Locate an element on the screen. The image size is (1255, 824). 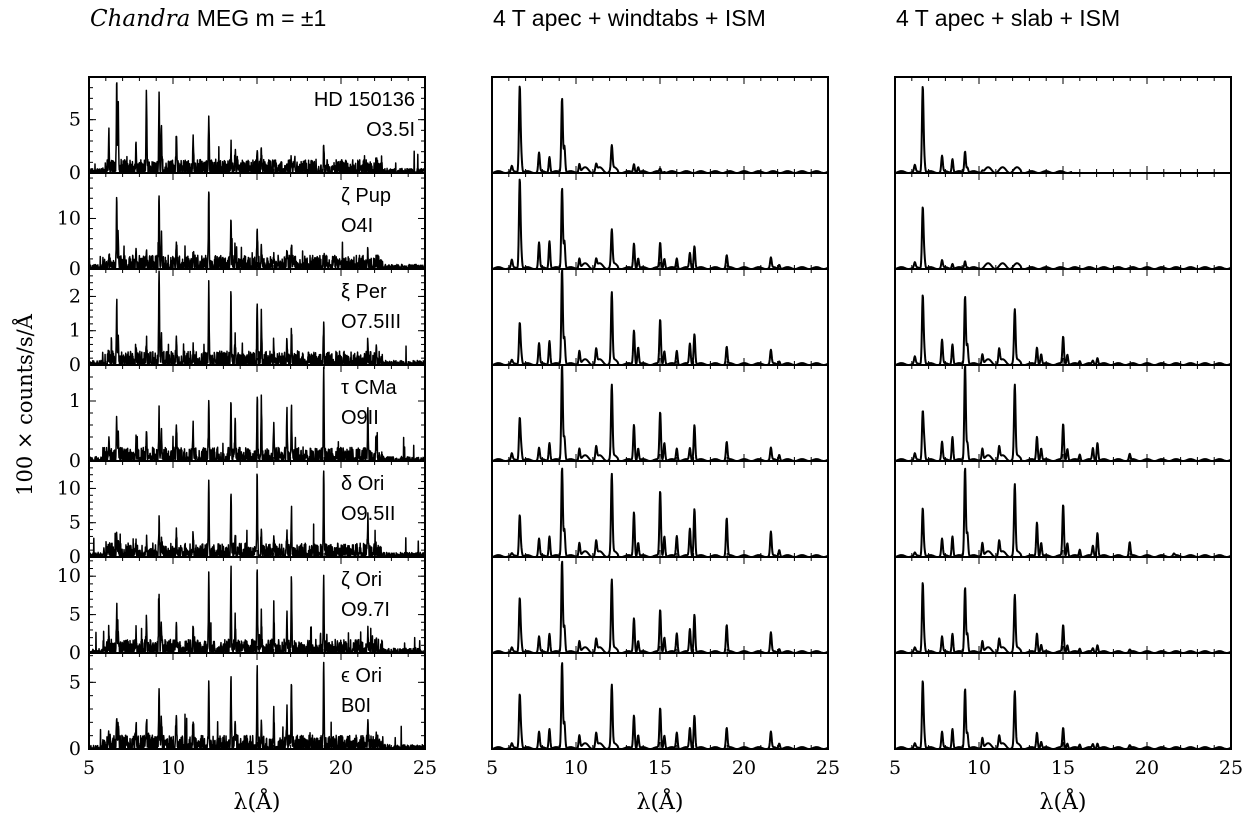
spectral-type-label: O9.7I is located at coordinates (365, 610).